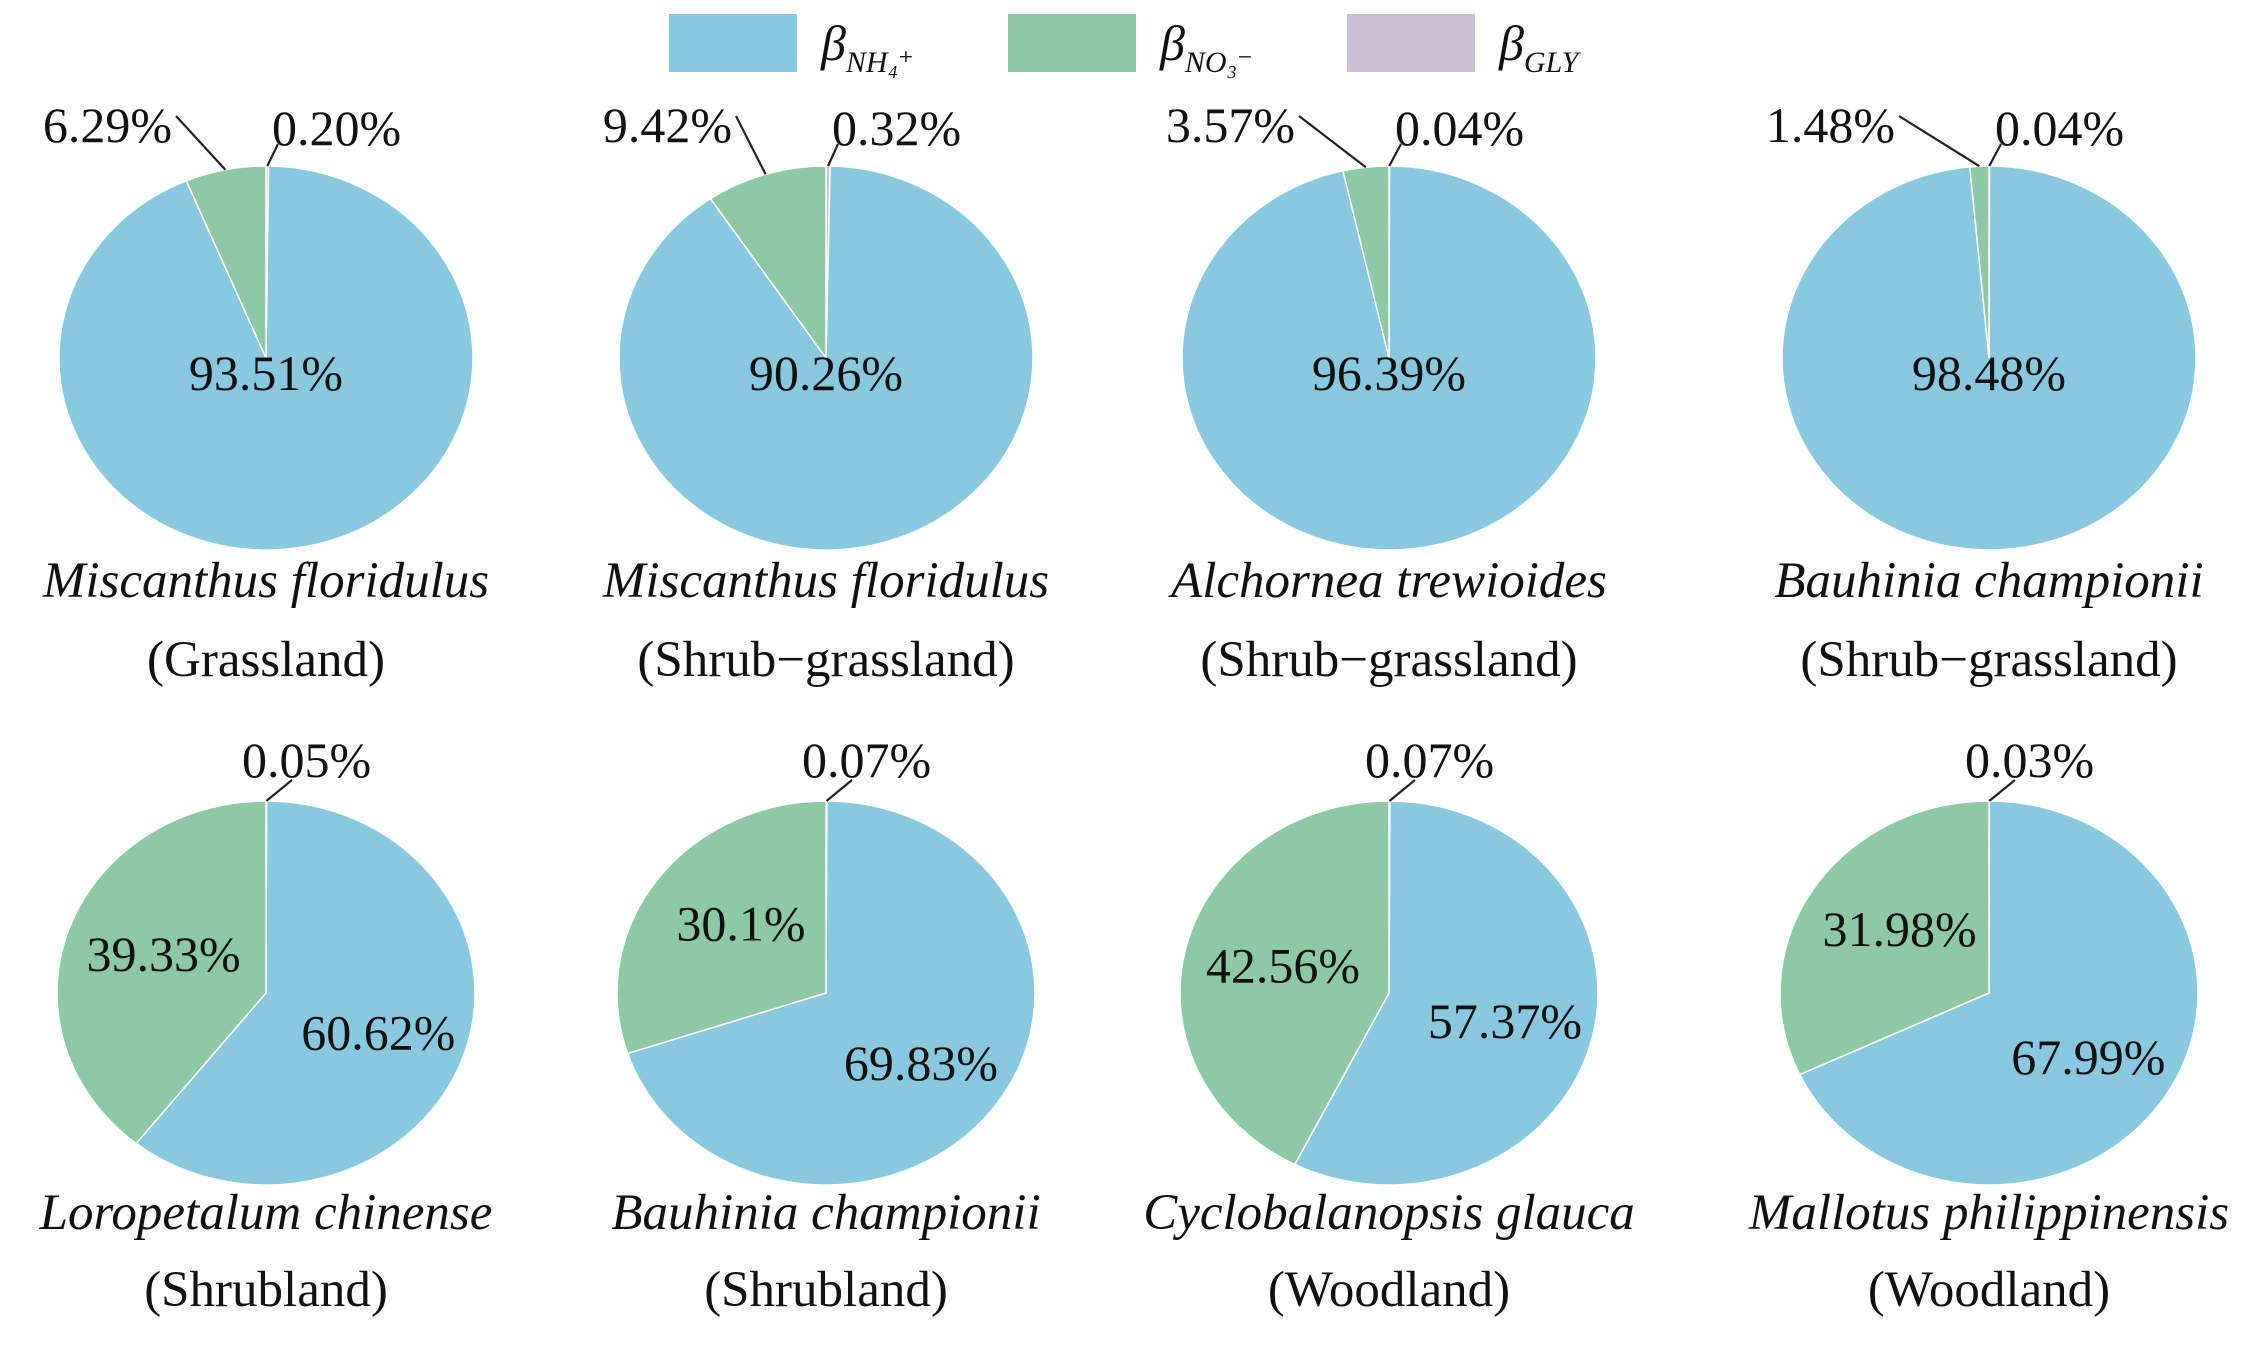 The height and width of the screenshot is (1349, 2267). What do you see at coordinates (164, 954) in the screenshot?
I see `data-label-no3: 39.33%` at bounding box center [164, 954].